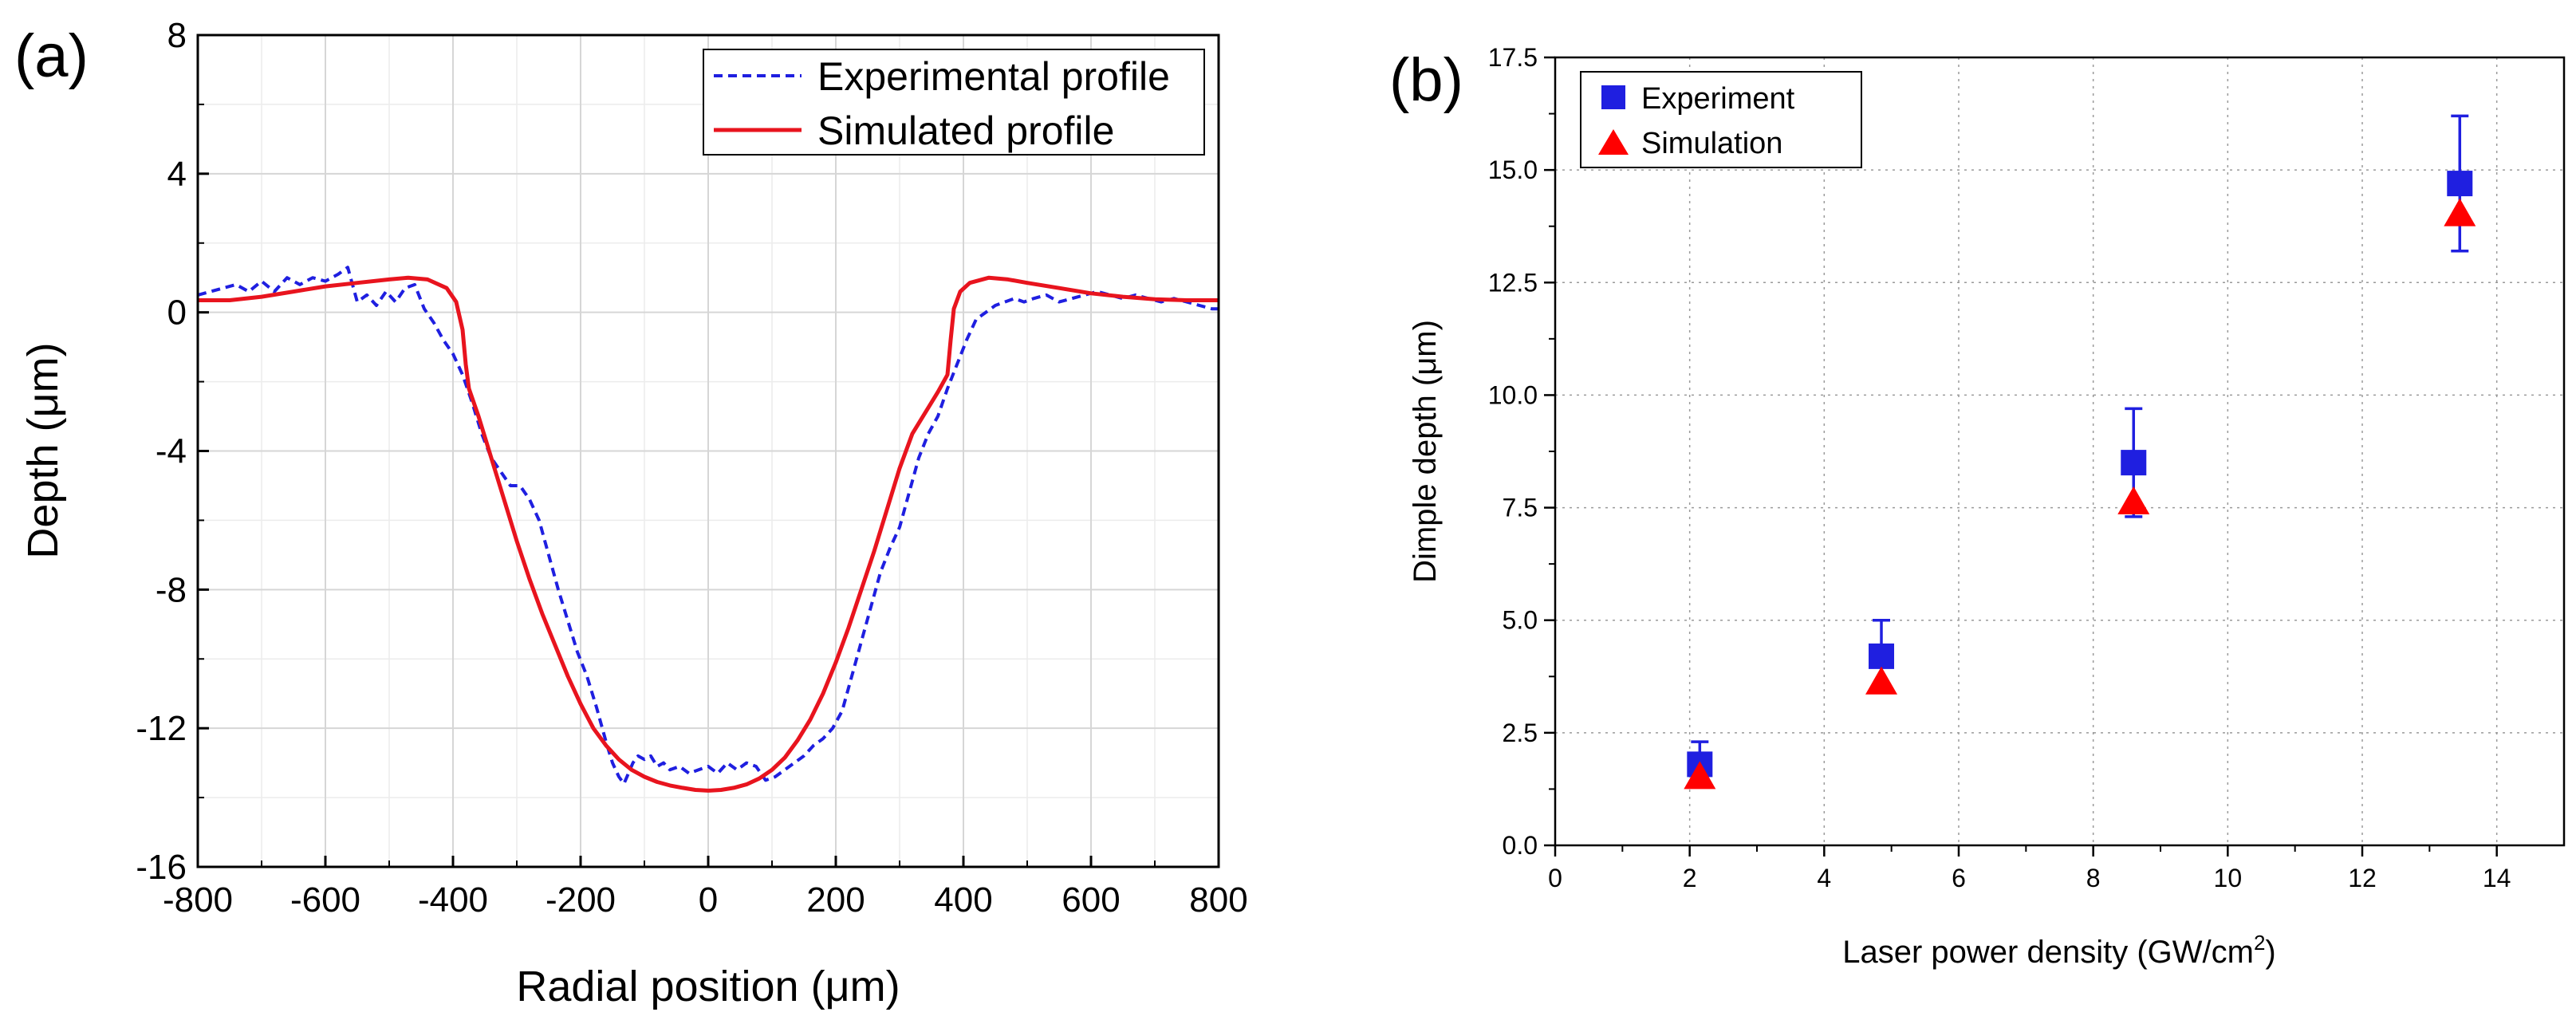 Image resolution: width=2576 pixels, height=1020 pixels. What do you see at coordinates (1513, 283) in the screenshot?
I see `panel-b-y-tick-label: 12.5` at bounding box center [1513, 283].